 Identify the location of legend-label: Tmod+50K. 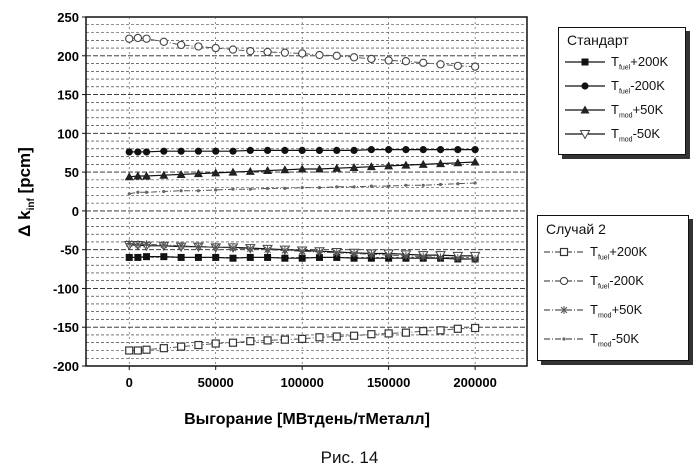
(616, 311).